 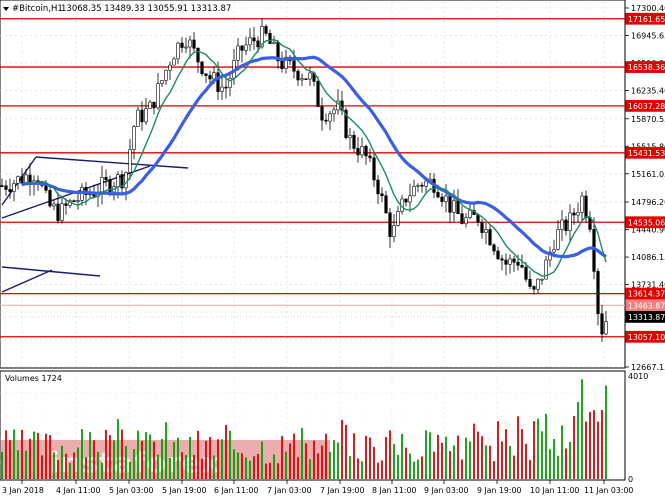 I want to click on ohlc-readout: 13068.35 13489.33 13055.91 13313.87, so click(x=146, y=9).